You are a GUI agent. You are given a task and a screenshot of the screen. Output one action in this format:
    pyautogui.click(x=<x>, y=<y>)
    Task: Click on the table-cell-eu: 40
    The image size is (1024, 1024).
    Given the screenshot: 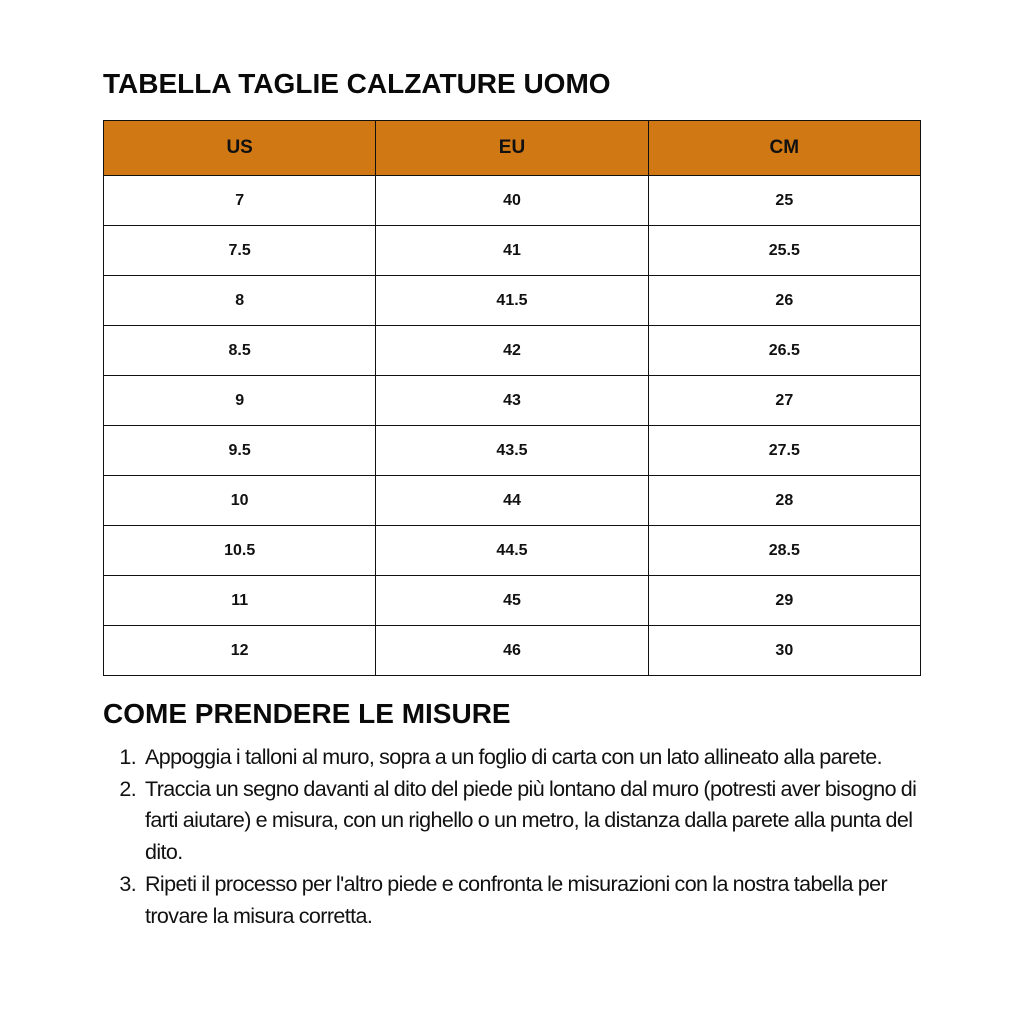 What is the action you would take?
    pyautogui.click(x=512, y=200)
    